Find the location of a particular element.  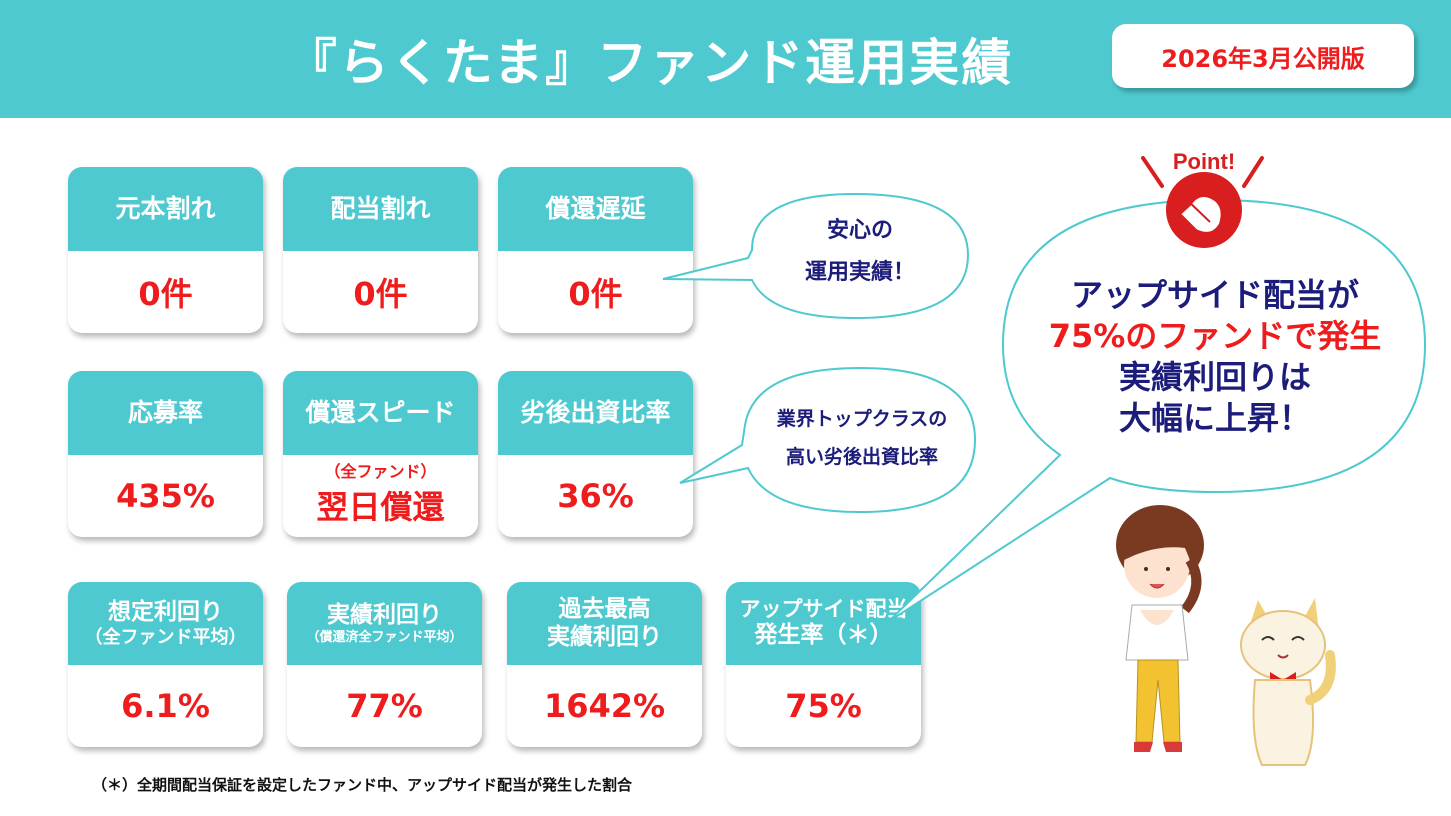

card-application-rate: 応募率 435% is located at coordinates (165, 454).